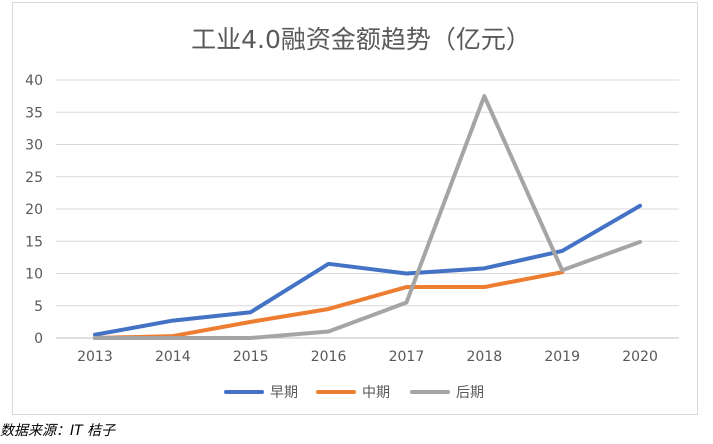 Image resolution: width=713 pixels, height=444 pixels. Describe the element at coordinates (562, 357) in the screenshot. I see `x-tick-label: 2019` at that location.